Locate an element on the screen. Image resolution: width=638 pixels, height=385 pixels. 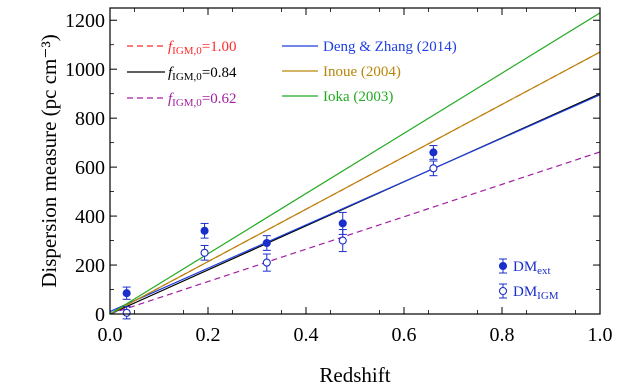
x-tick-label: 0.6 is located at coordinates (404, 335).